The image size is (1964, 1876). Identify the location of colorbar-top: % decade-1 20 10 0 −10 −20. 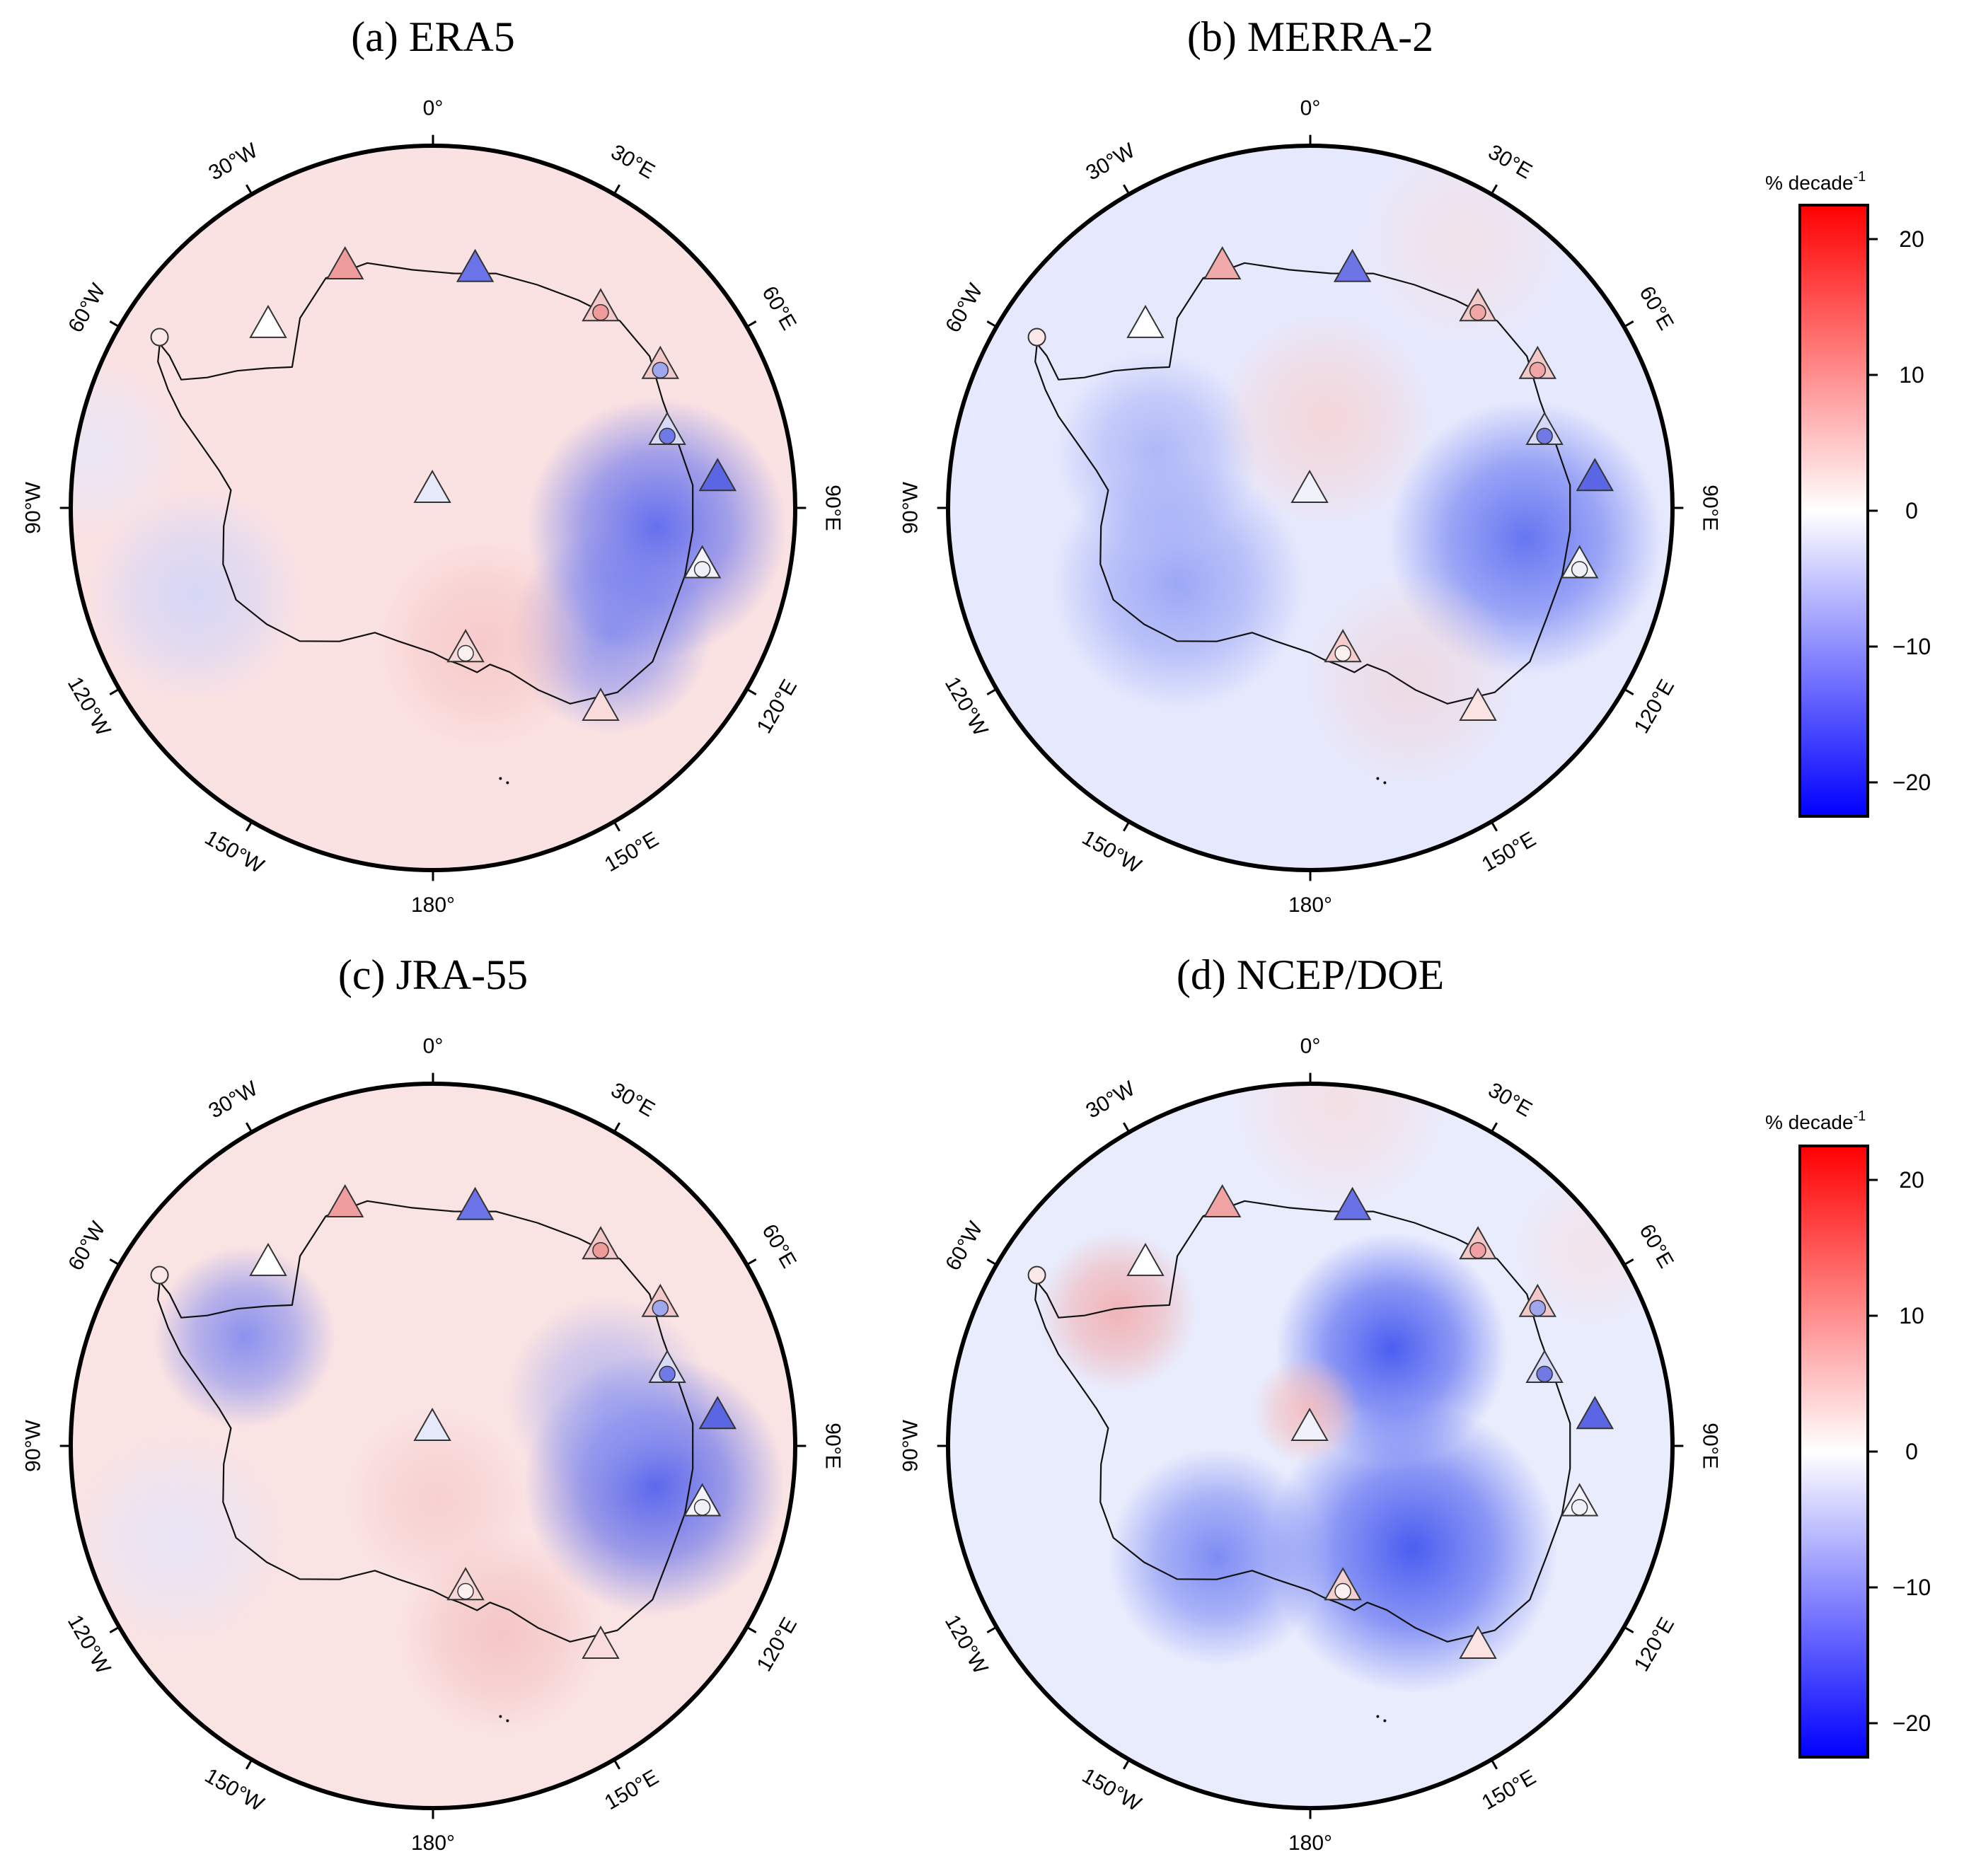
(1848, 493).